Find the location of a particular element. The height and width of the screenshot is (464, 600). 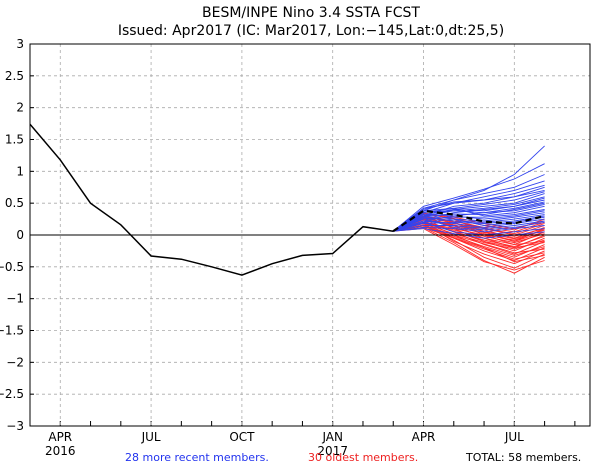

legend-recent: 28 more recent members. is located at coordinates (197, 457).